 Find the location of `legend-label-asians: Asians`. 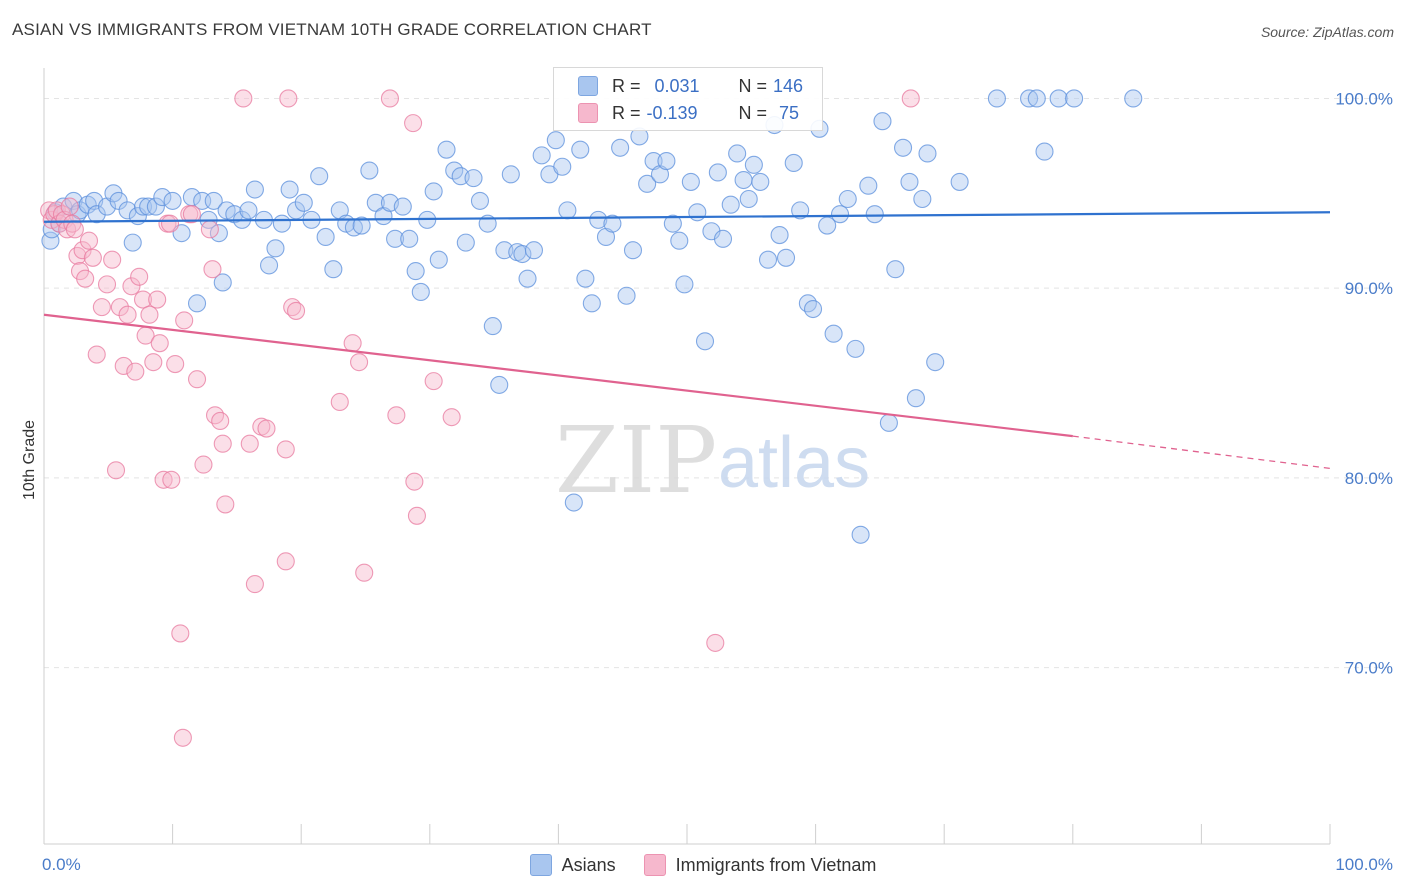

legend-label-asians: Asians is located at coordinates (588, 864).